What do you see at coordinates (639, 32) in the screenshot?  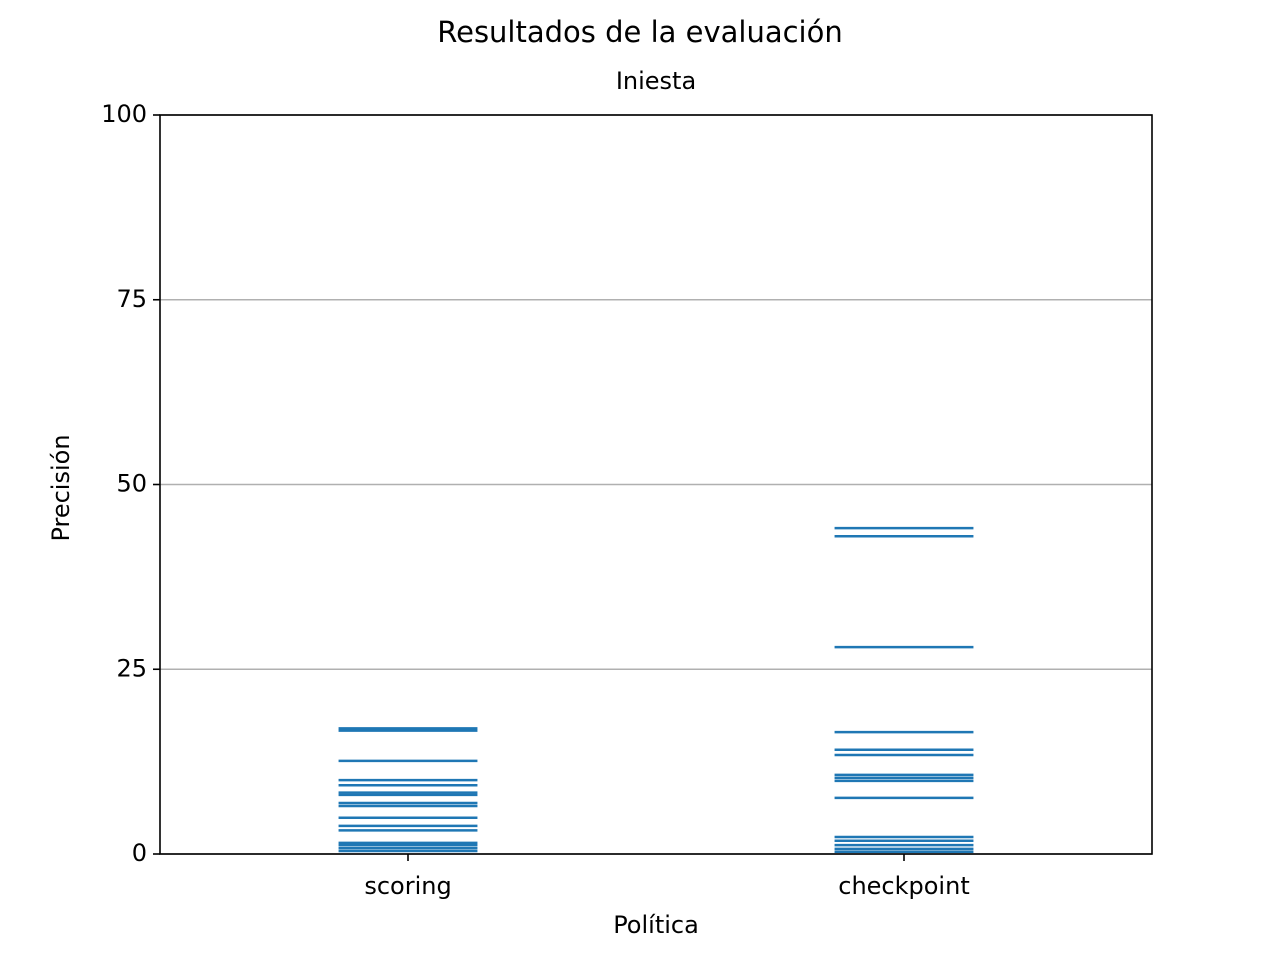 I see `chart-title: Resultados de la evaluación` at bounding box center [639, 32].